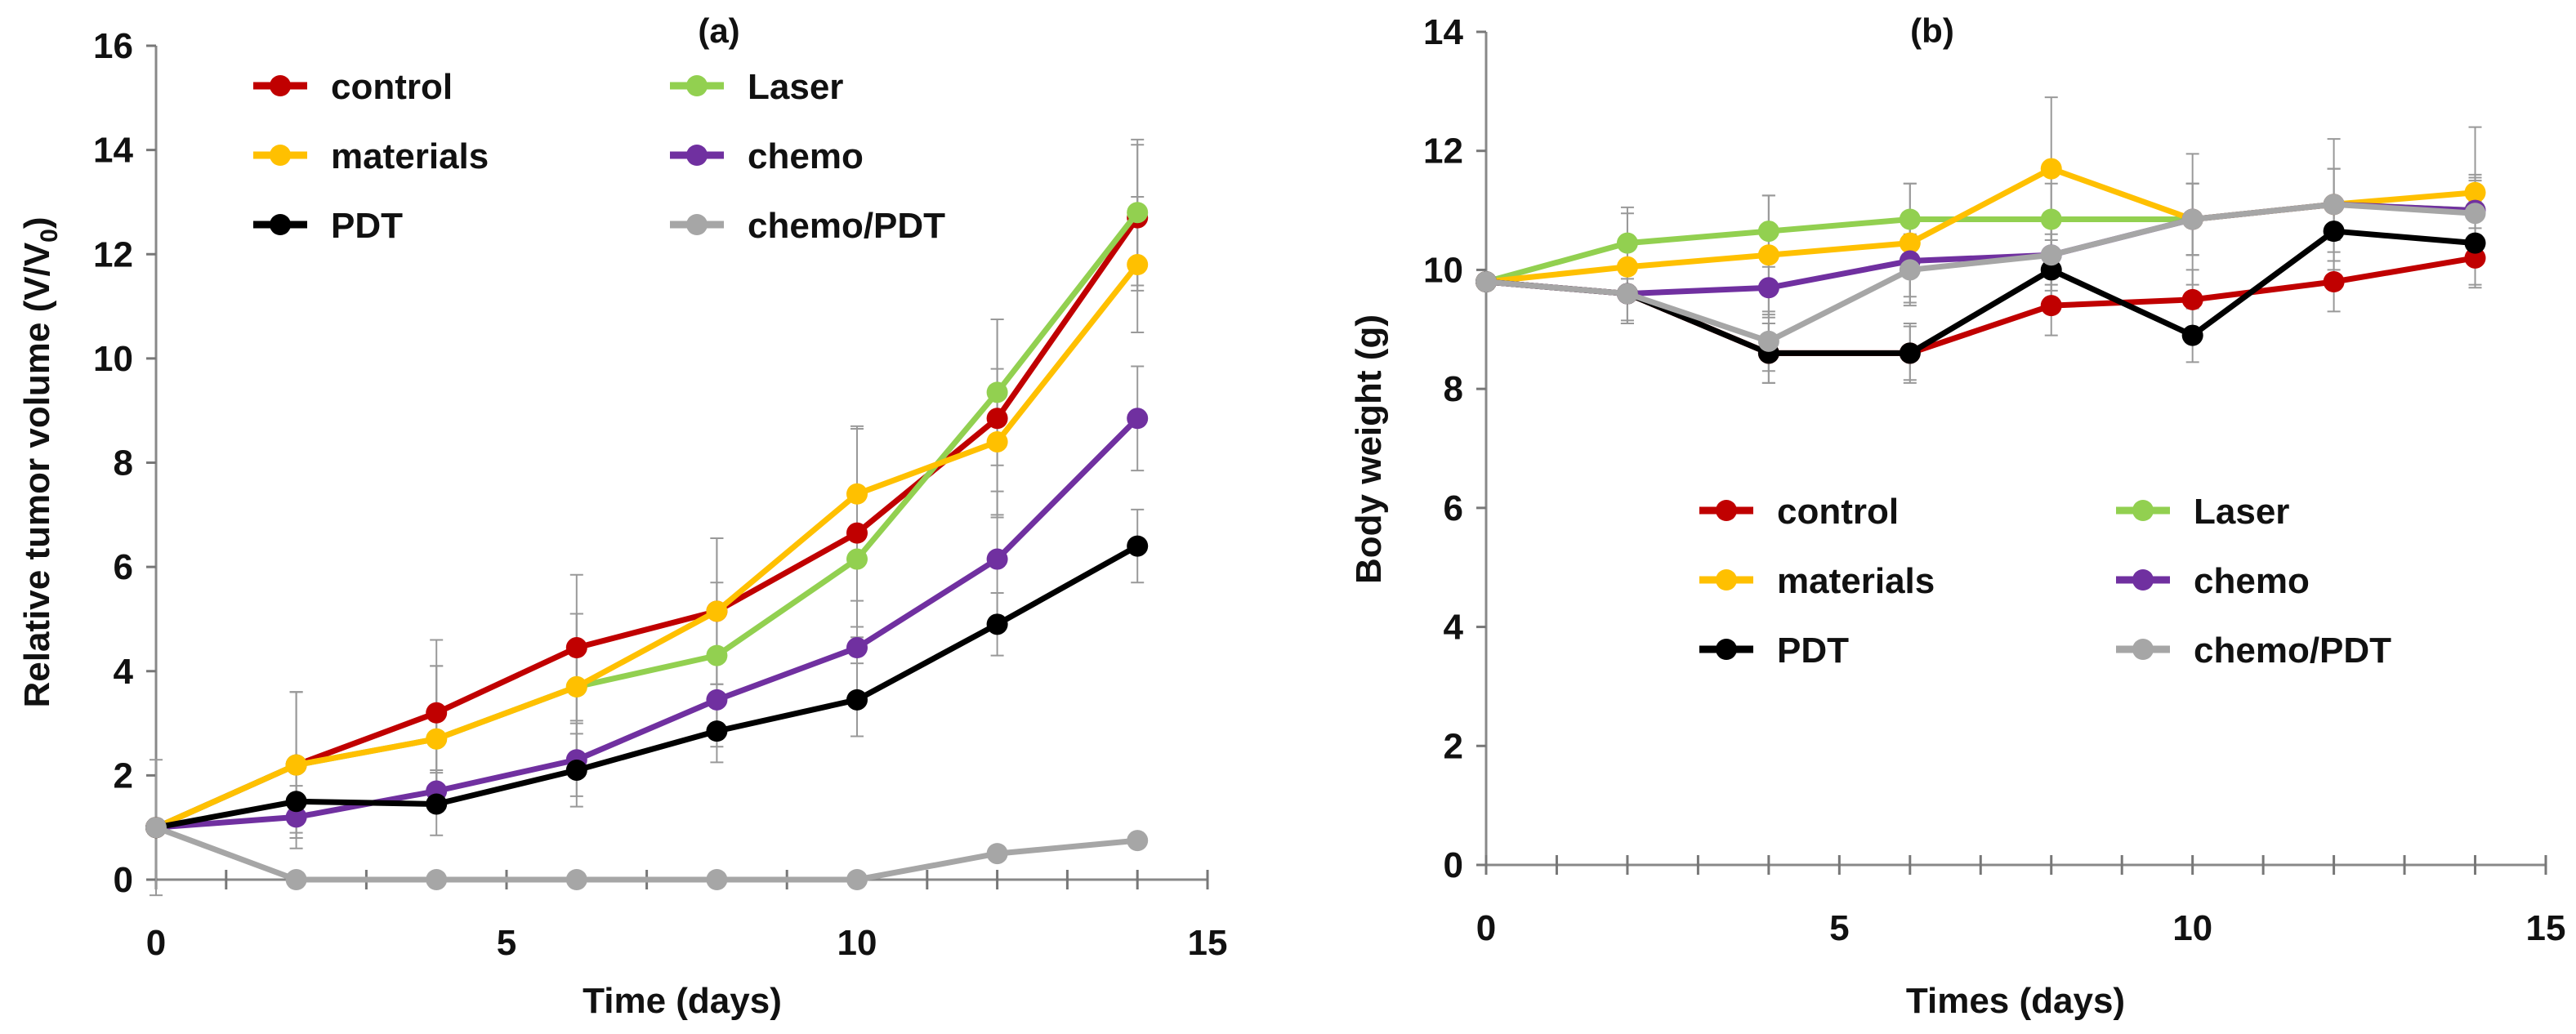 The height and width of the screenshot is (1034, 2576). I want to click on chart-a-legend-marker-control, so click(281, 85).